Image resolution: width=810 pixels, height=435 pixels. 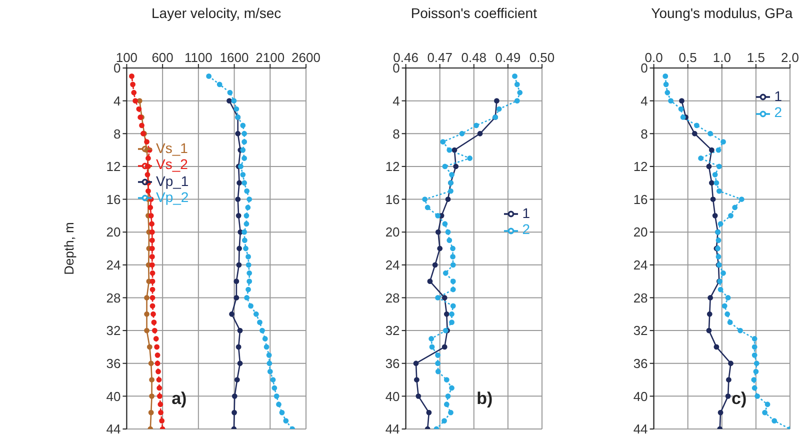 What do you see at coordinates (172, 197) in the screenshot?
I see `legend-label: Vp_2` at bounding box center [172, 197].